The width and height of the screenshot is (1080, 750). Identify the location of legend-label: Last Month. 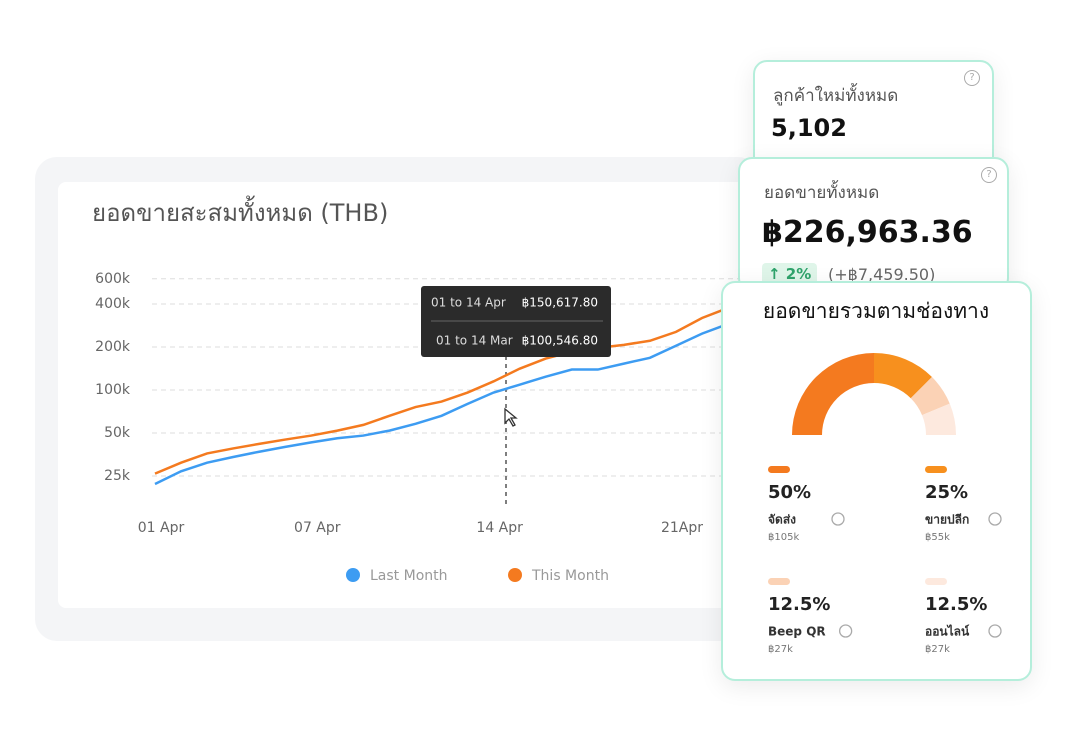
(409, 576).